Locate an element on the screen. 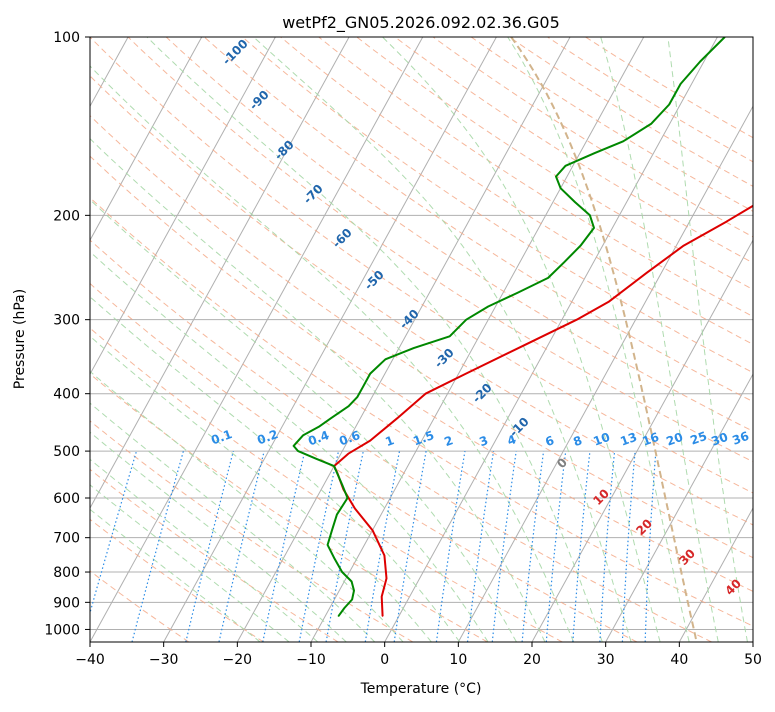 The image size is (775, 712). y-tick-label: 1000 is located at coordinates (62, 630).